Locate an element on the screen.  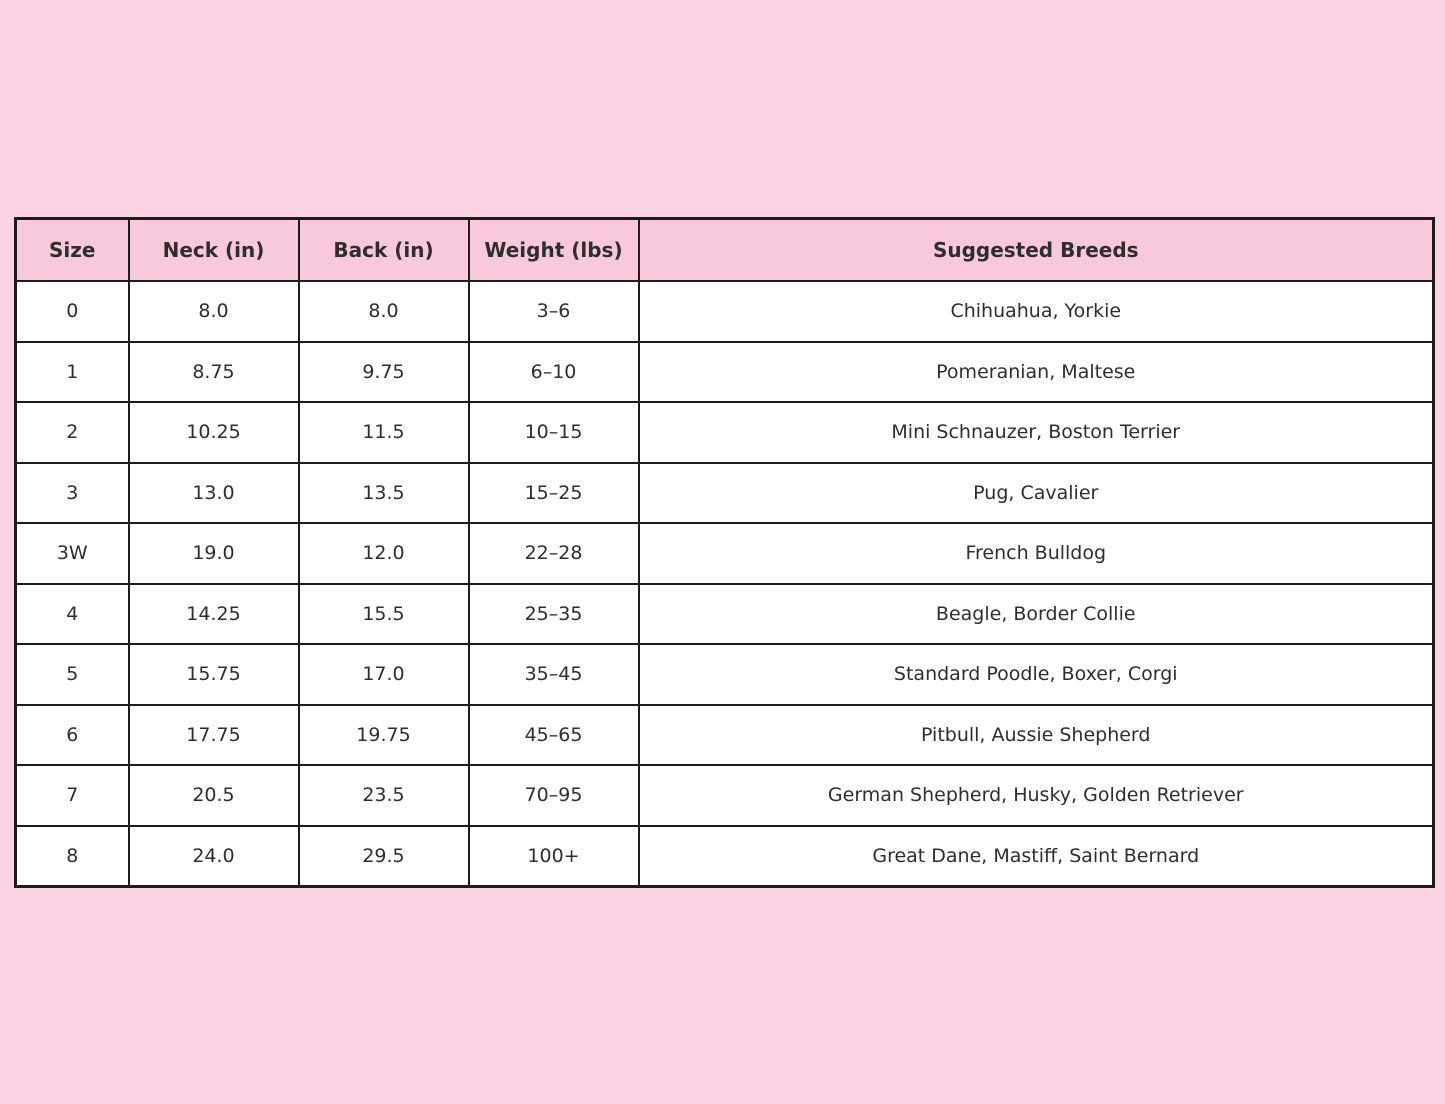
table-cell-neck: 19.0 is located at coordinates (213, 553).